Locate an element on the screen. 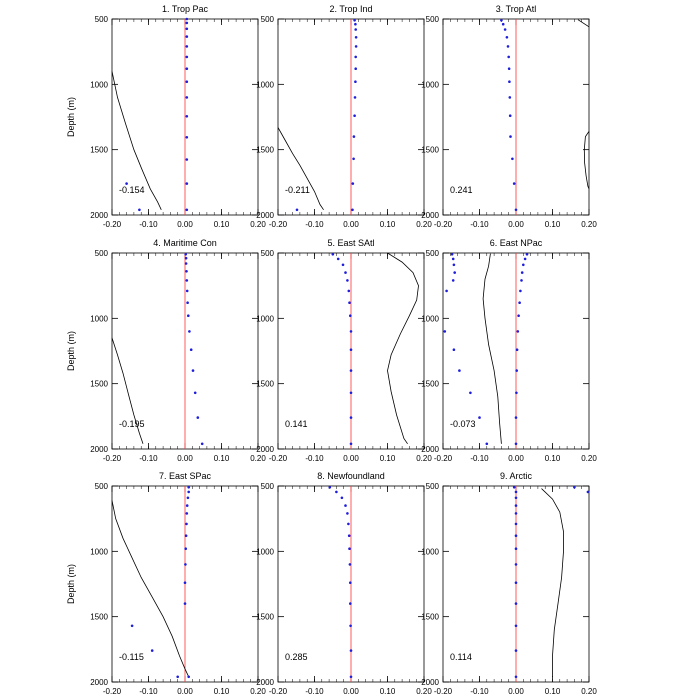 This screenshot has height=700, width=700. correlation-value: -0.195 is located at coordinates (132, 424).